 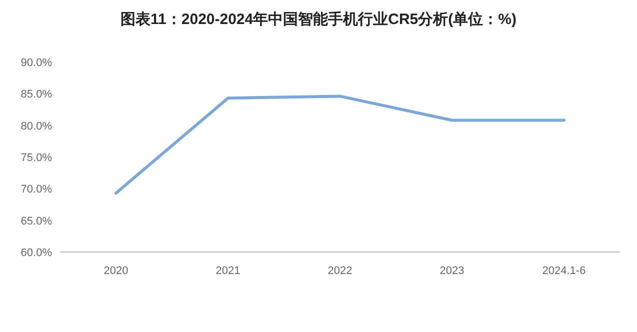 What do you see at coordinates (116, 271) in the screenshot?
I see `x-tick-label: 2020` at bounding box center [116, 271].